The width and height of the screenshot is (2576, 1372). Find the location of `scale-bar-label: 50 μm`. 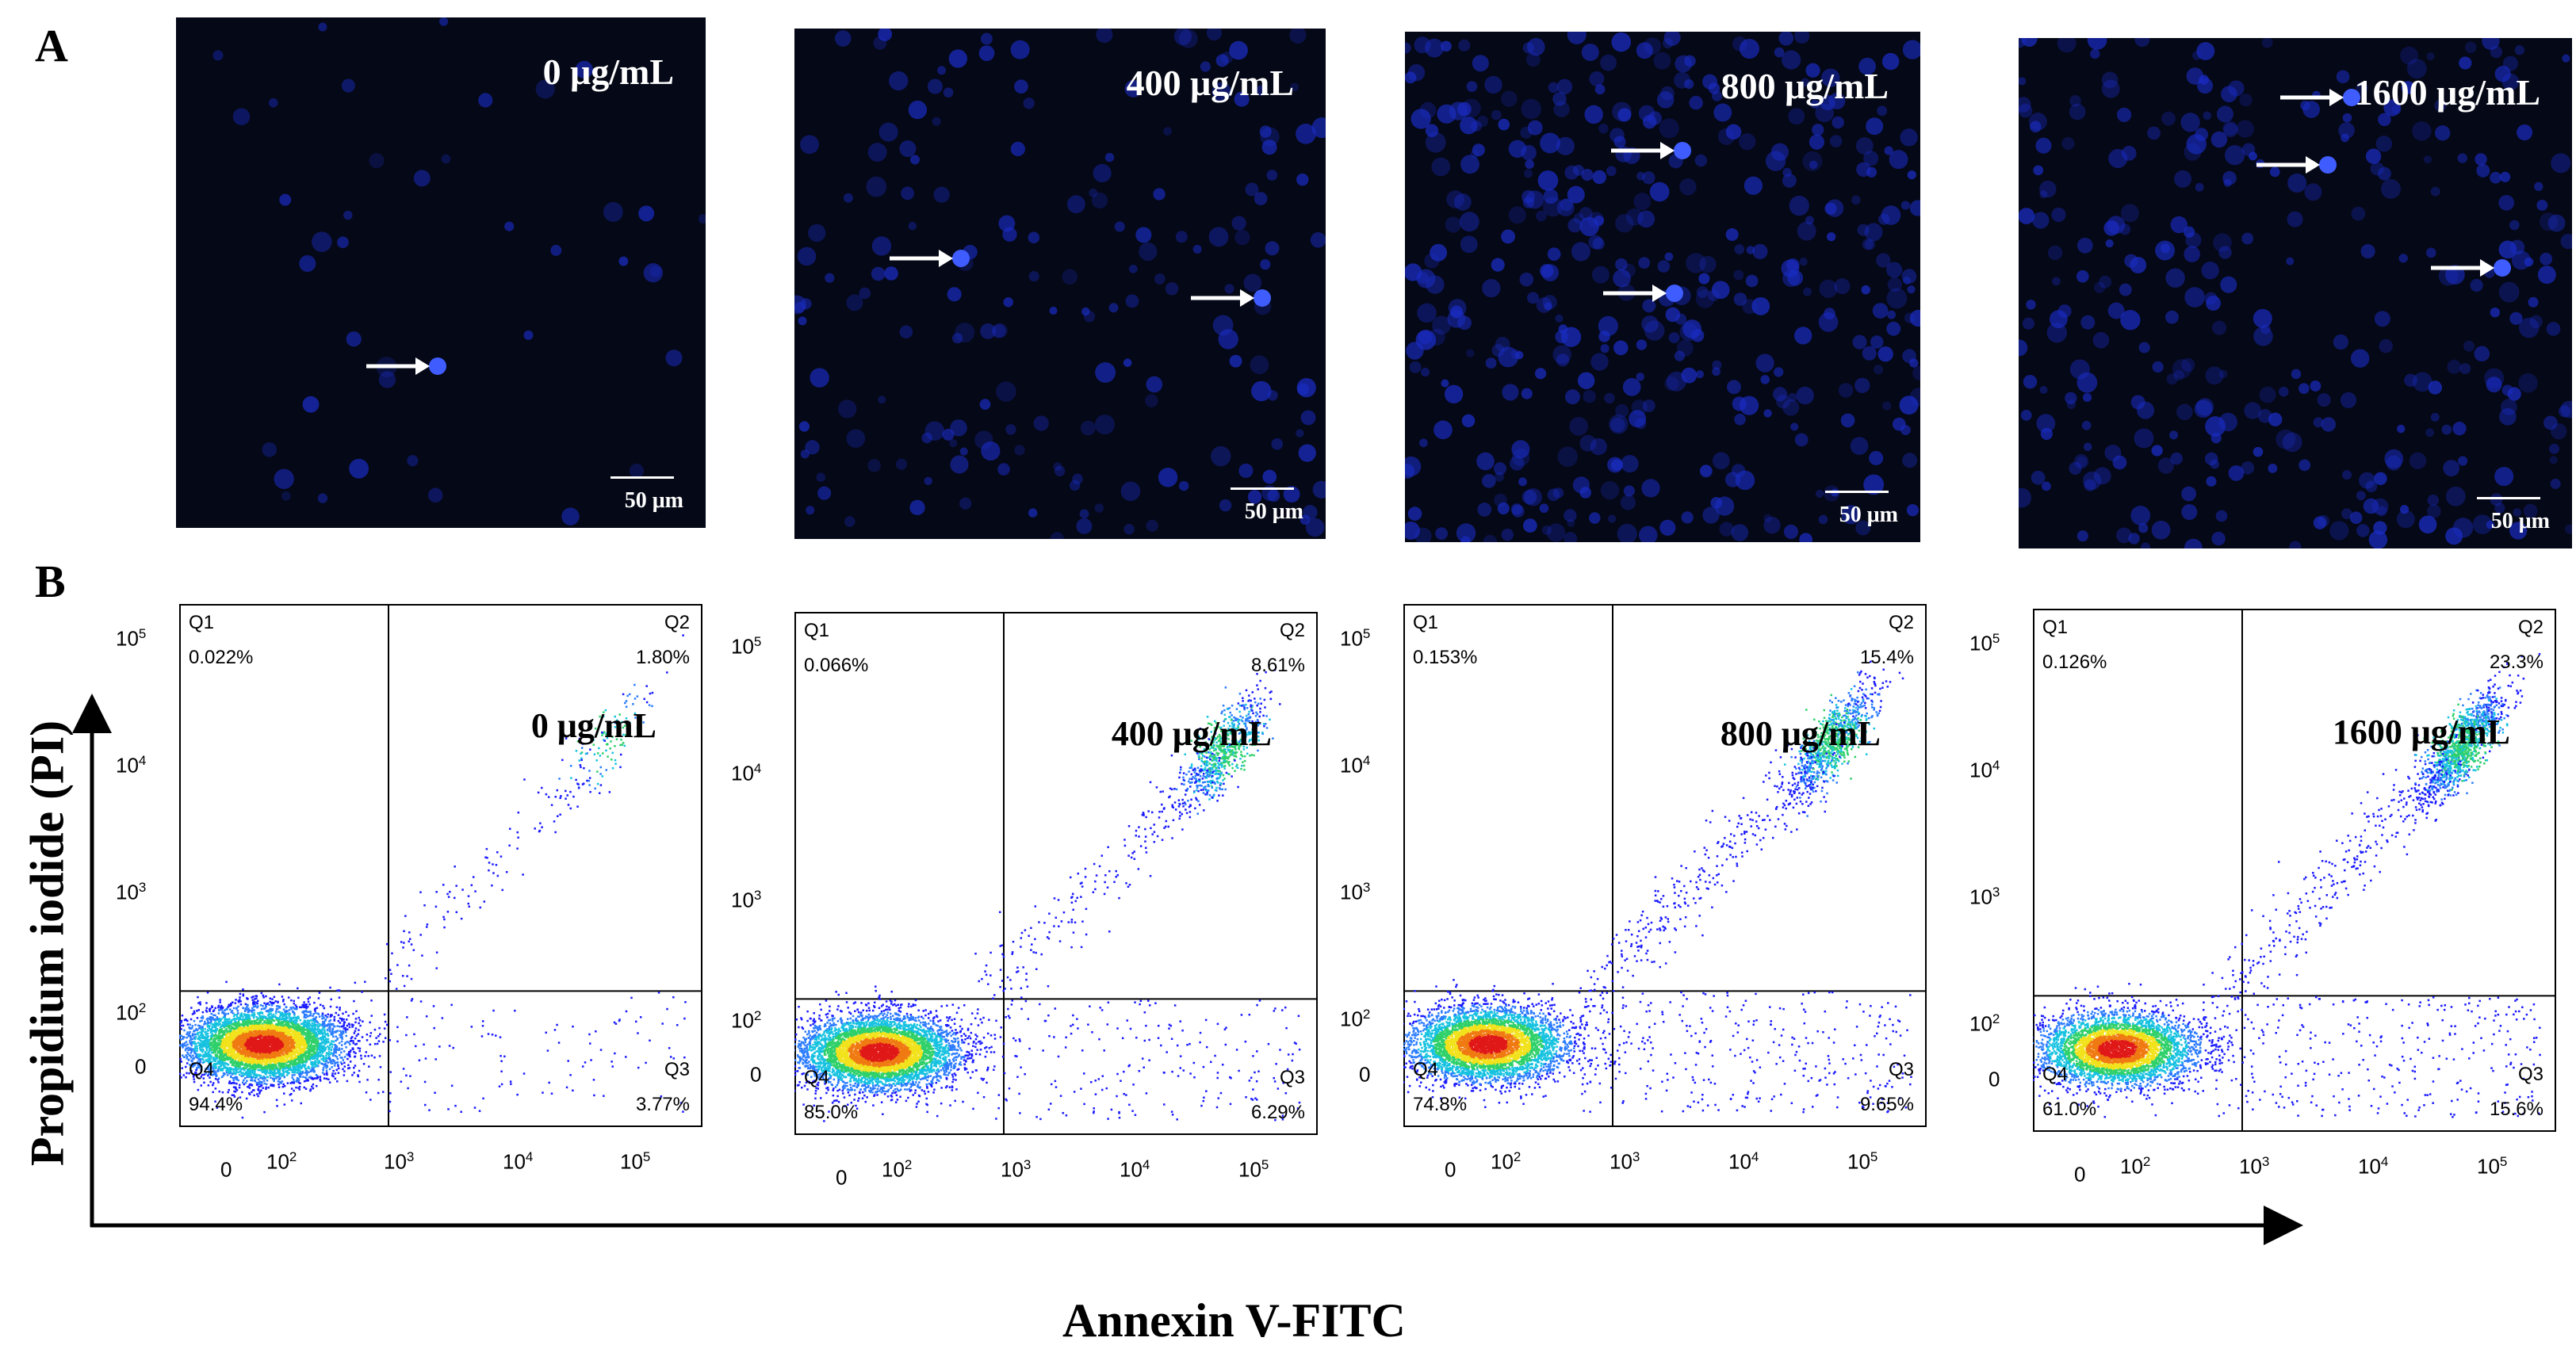

scale-bar-label: 50 μm is located at coordinates (2520, 521).